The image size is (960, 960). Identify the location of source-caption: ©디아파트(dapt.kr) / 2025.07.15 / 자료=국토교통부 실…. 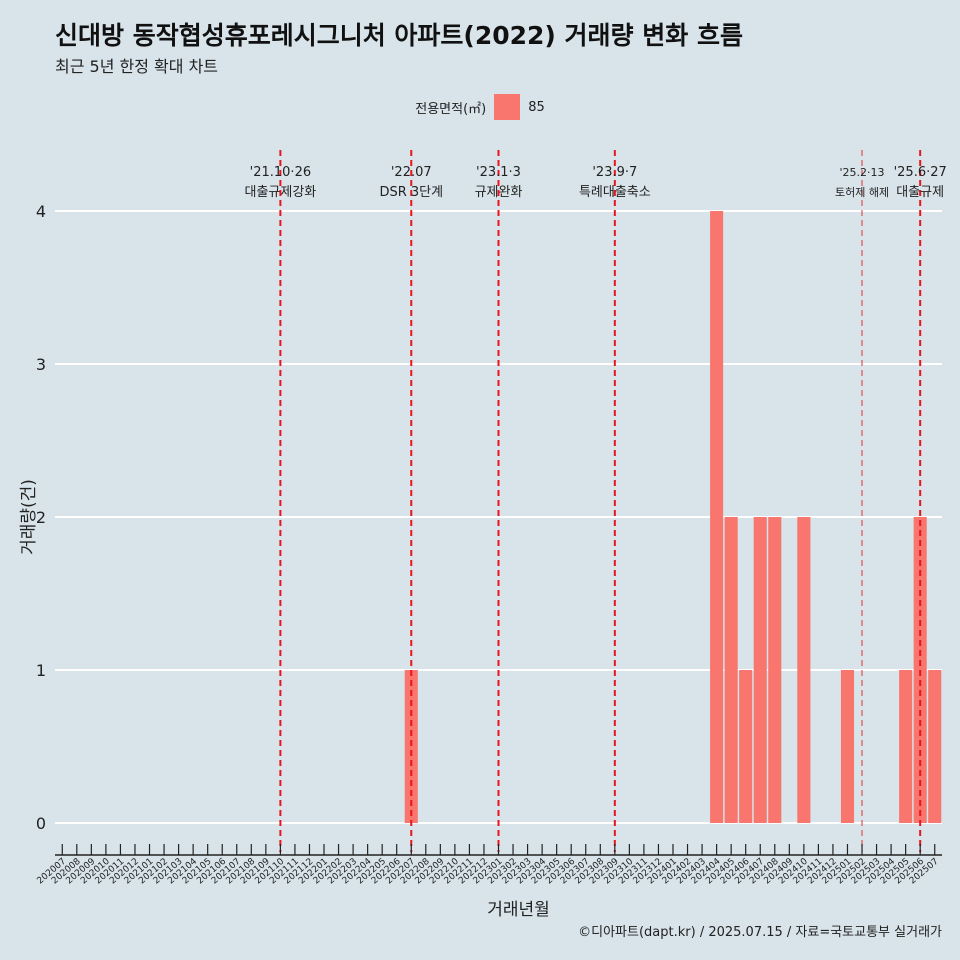
(760, 932).